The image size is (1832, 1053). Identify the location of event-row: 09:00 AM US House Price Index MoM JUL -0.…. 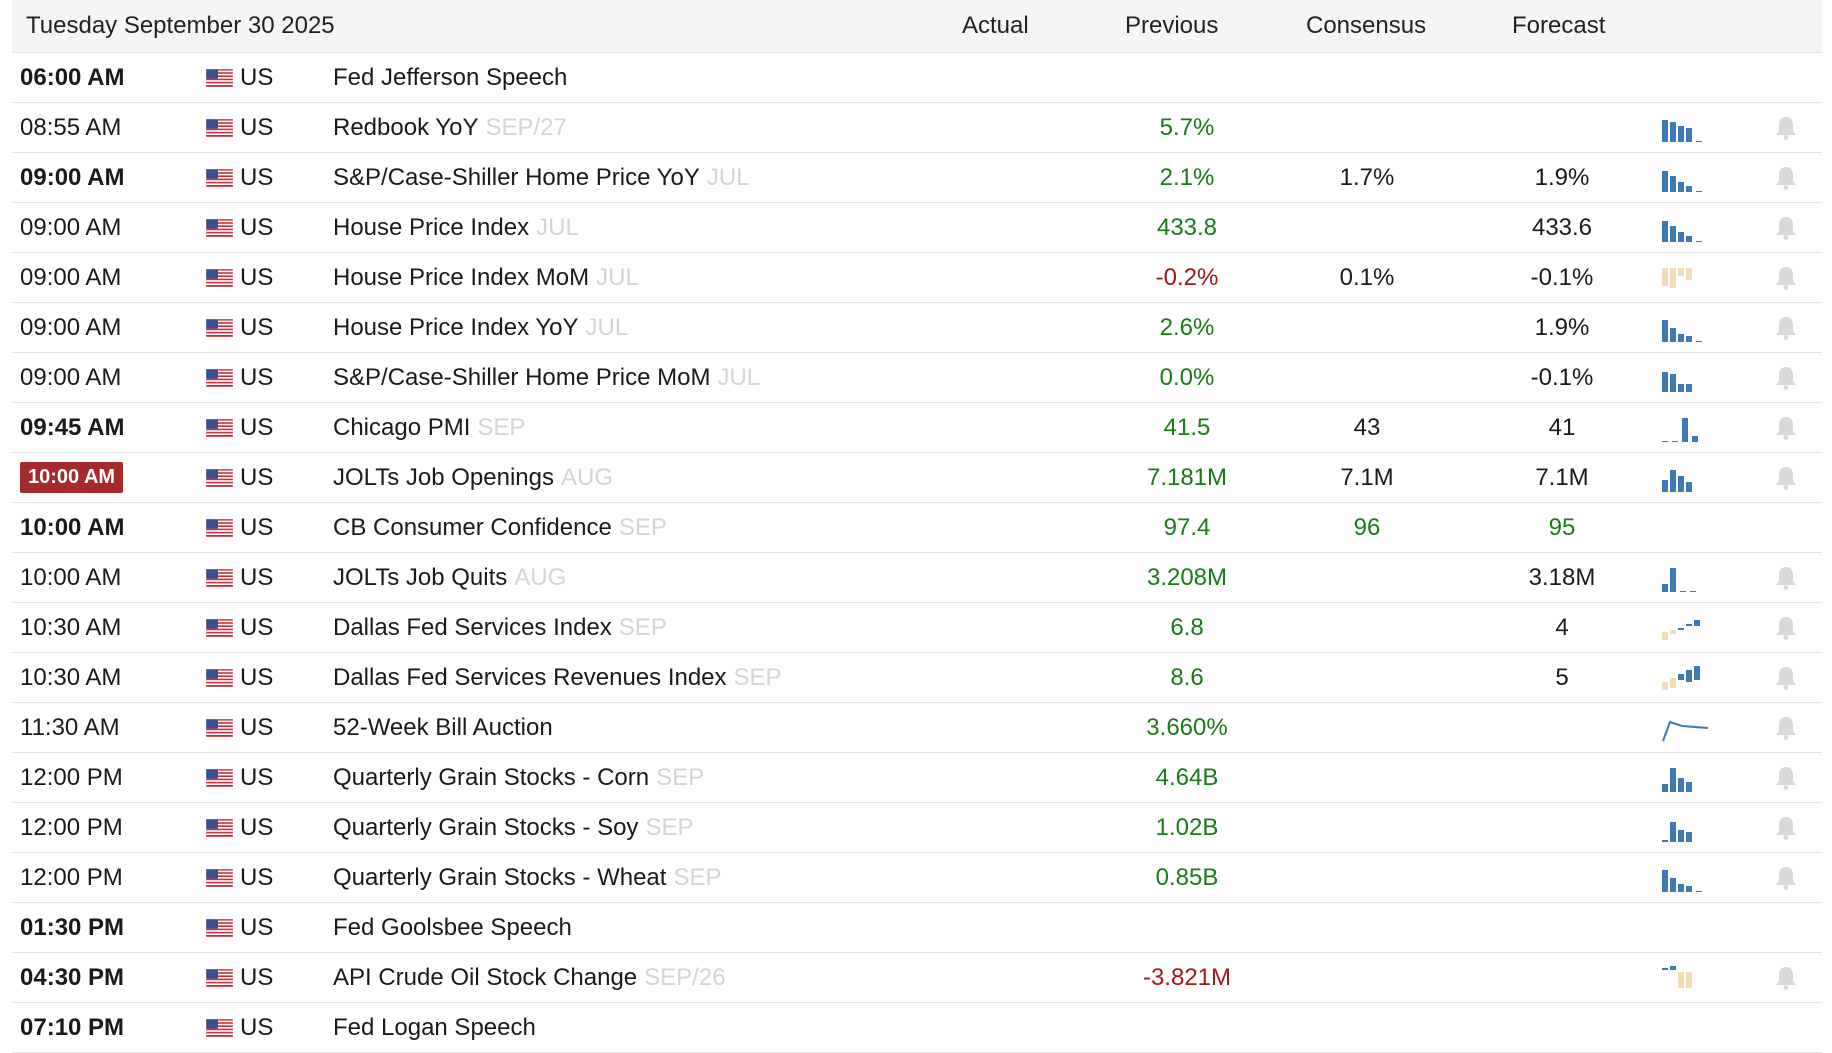
(917, 278).